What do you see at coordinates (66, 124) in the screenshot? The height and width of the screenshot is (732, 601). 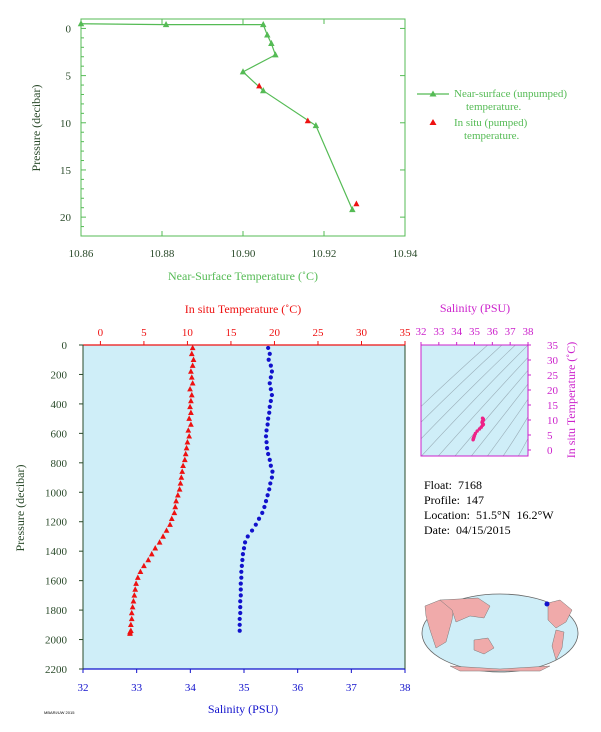 I see `y-tick-label: 10` at bounding box center [66, 124].